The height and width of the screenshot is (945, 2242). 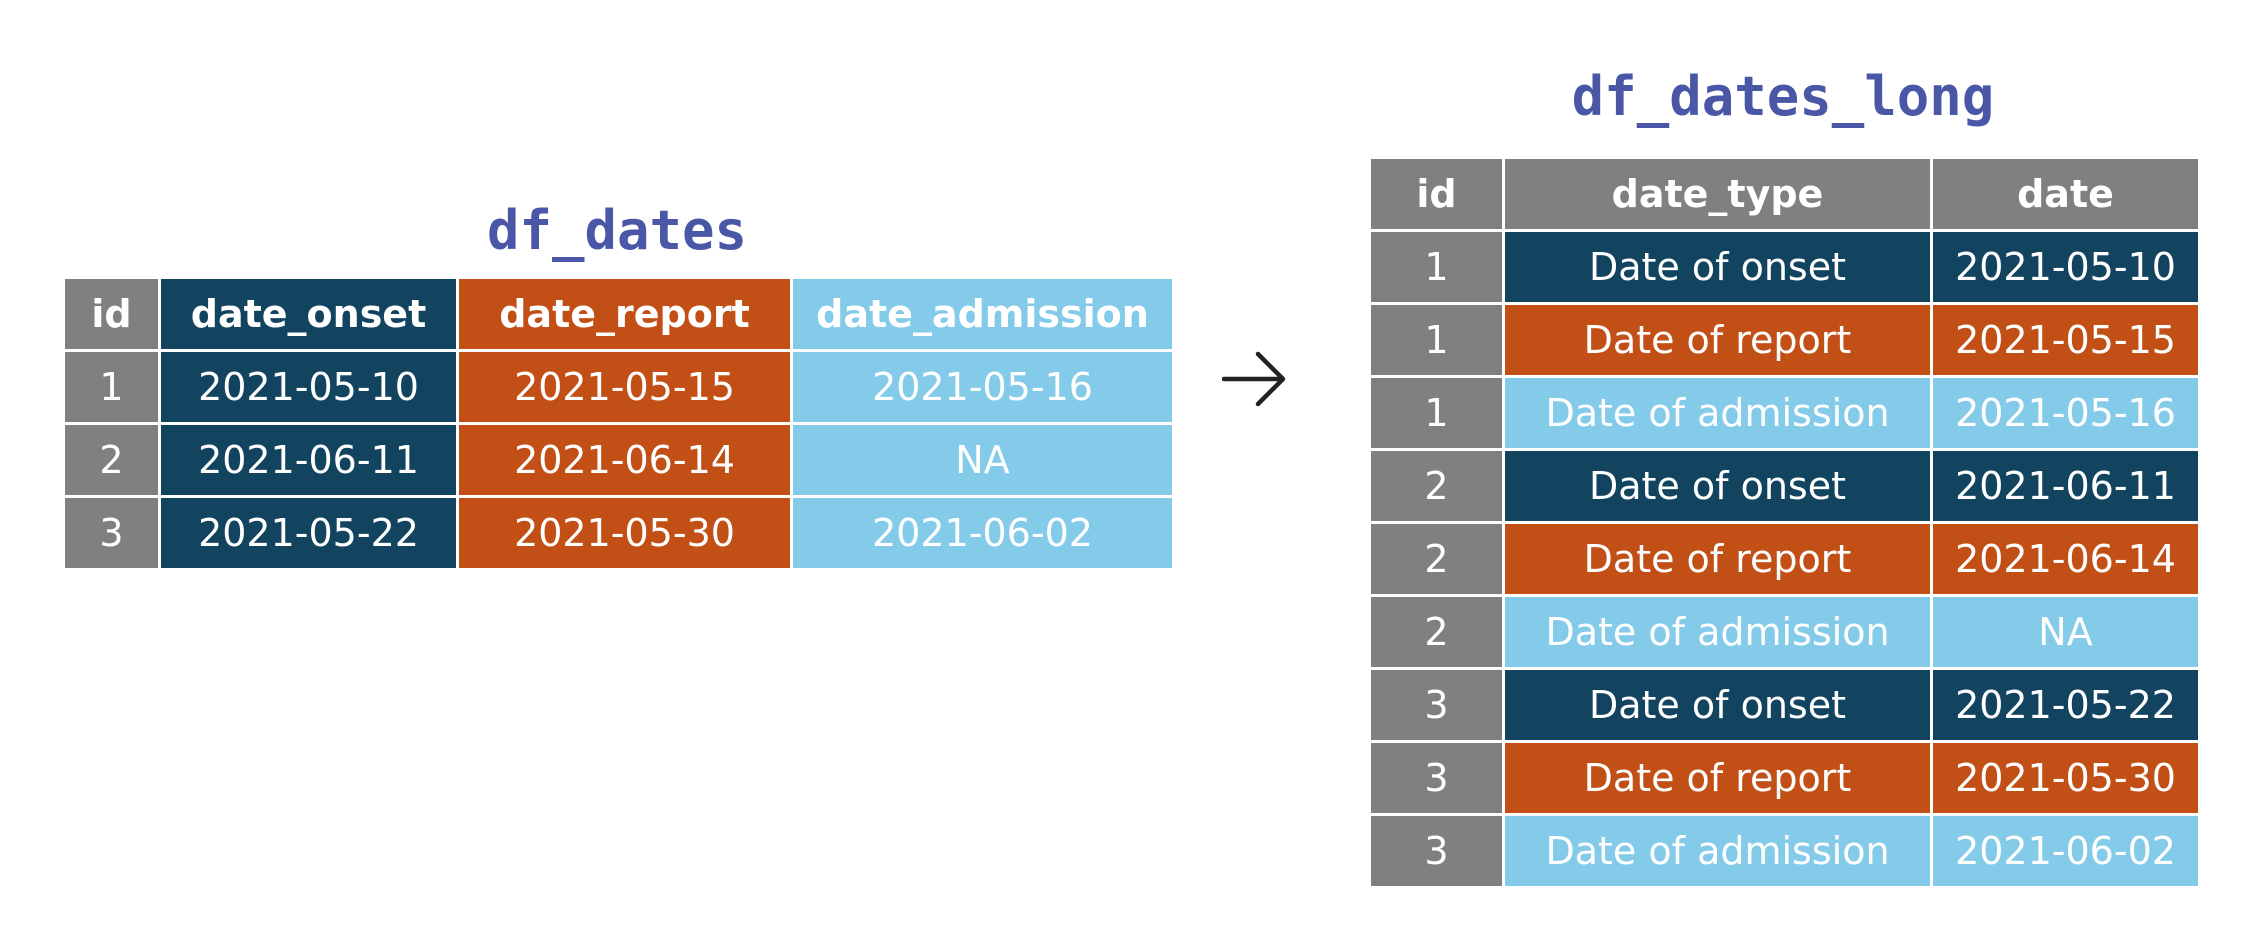 What do you see at coordinates (624, 460) in the screenshot?
I see `cell-date-report: 2021-06-14` at bounding box center [624, 460].